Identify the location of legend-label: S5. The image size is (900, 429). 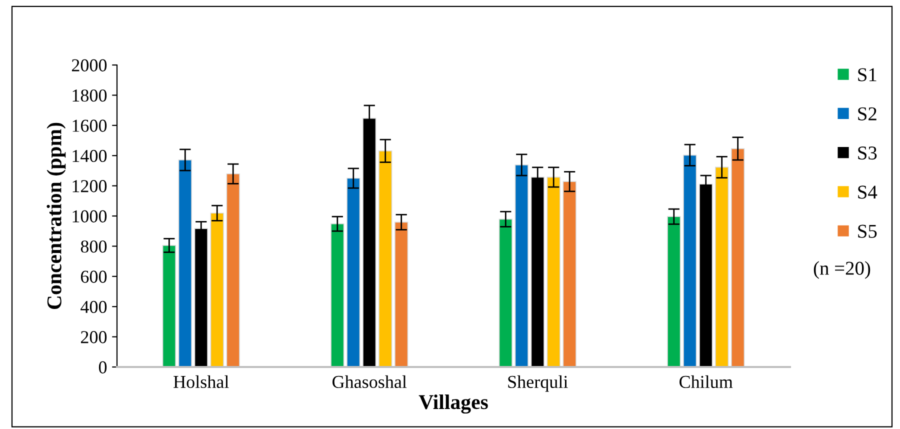
(867, 231).